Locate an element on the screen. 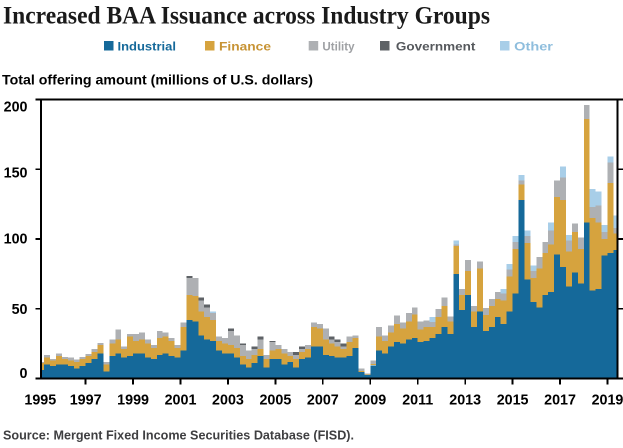 The height and width of the screenshot is (448, 623). svg-text: 2011 is located at coordinates (417, 401).